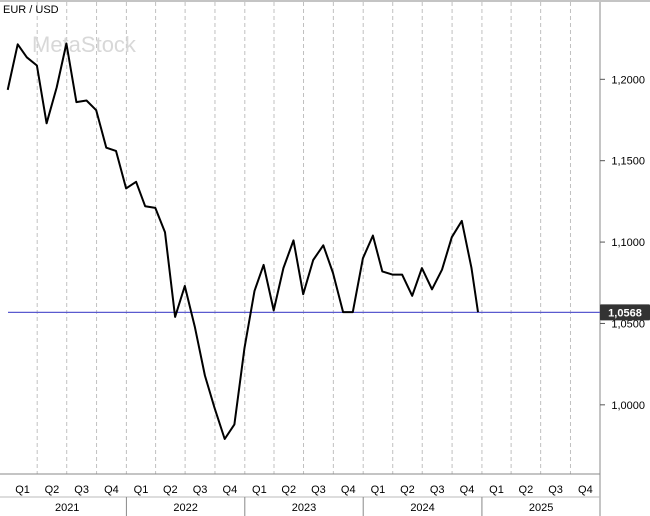  Describe the element at coordinates (541, 508) in the screenshot. I see `year-label: 2025` at that location.